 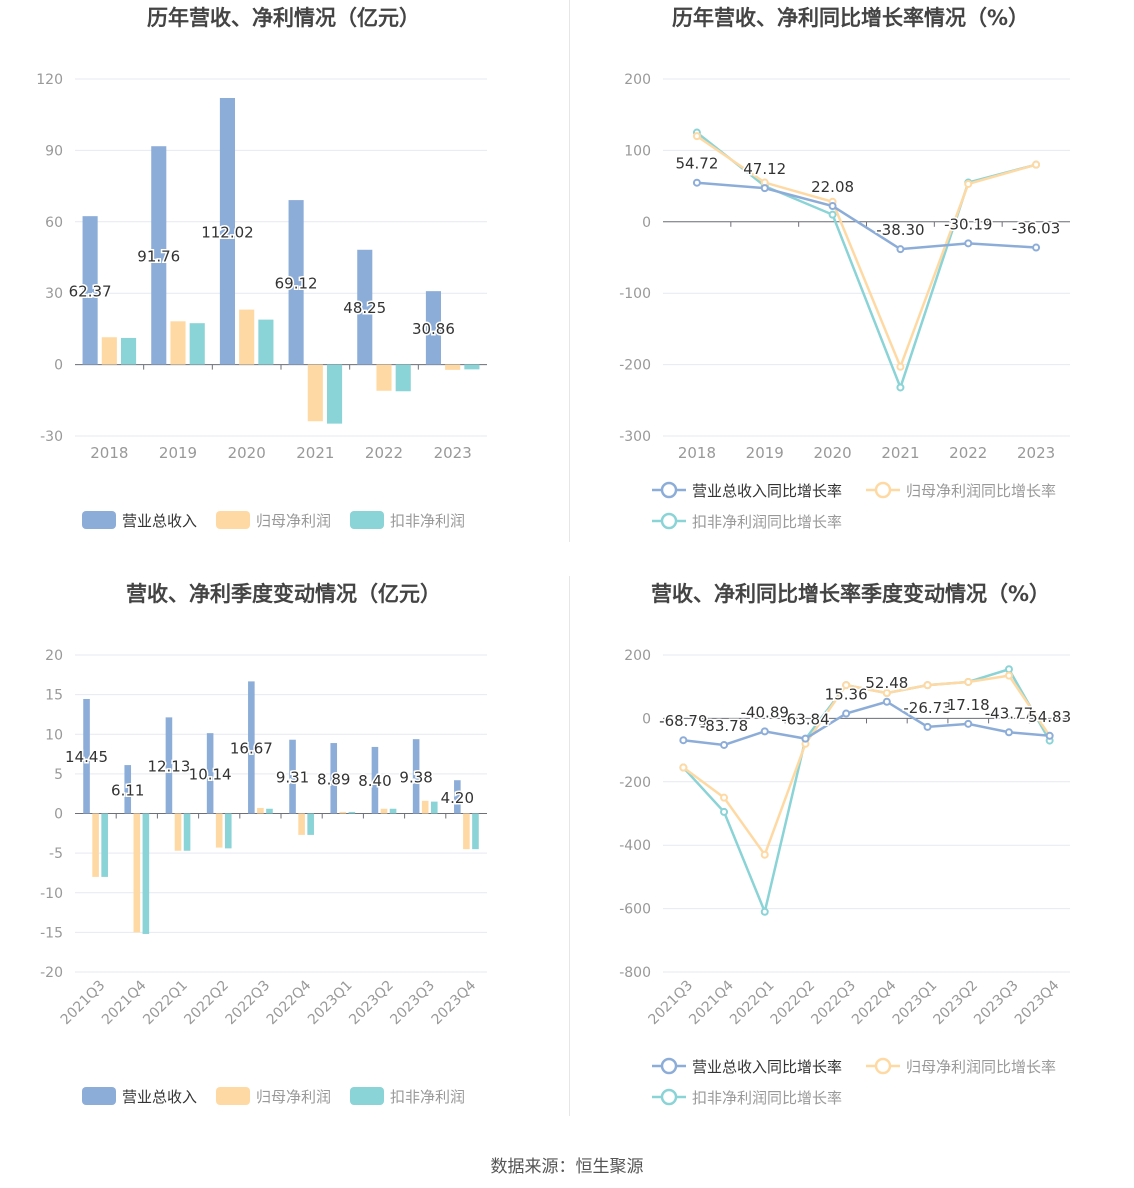 What do you see at coordinates (567, 1167) in the screenshot?
I see `data-source: 数据来源：恒生聚源` at bounding box center [567, 1167].